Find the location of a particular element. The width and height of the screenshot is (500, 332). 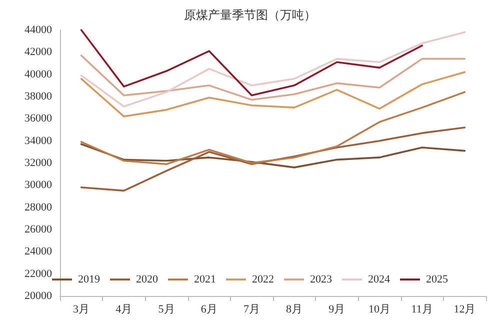

y-tick-label: 40000 is located at coordinates (38, 74).